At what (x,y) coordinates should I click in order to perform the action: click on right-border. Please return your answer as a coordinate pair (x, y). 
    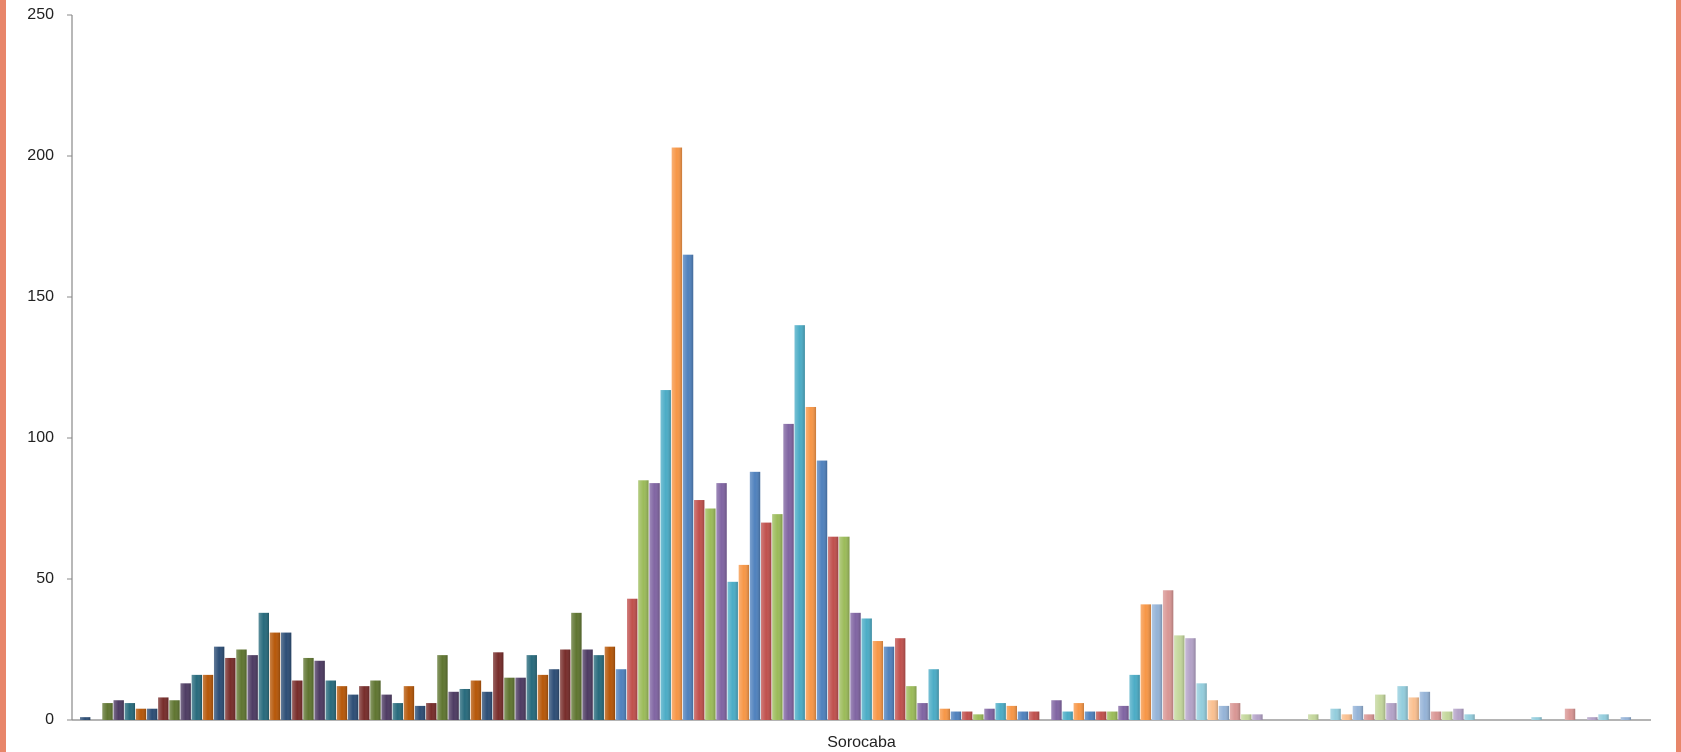
    Looking at the image, I should click on (1678, 376).